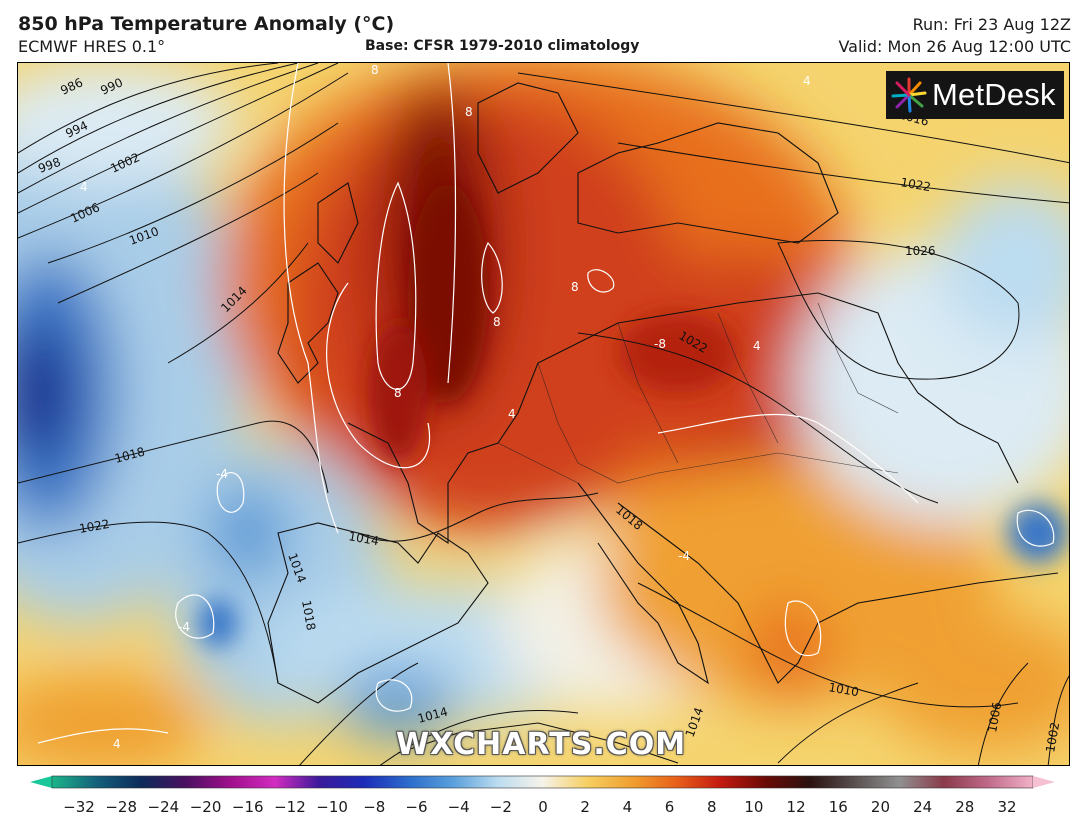 Image resolution: width=1088 pixels, height=833 pixels. I want to click on colorbar-tick-label: 6, so click(669, 807).